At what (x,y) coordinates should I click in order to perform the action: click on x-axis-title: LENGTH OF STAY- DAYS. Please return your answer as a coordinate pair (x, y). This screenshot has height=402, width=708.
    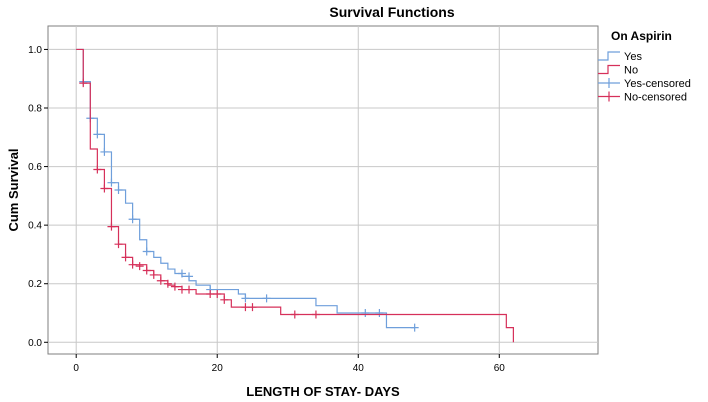
    Looking at the image, I should click on (323, 391).